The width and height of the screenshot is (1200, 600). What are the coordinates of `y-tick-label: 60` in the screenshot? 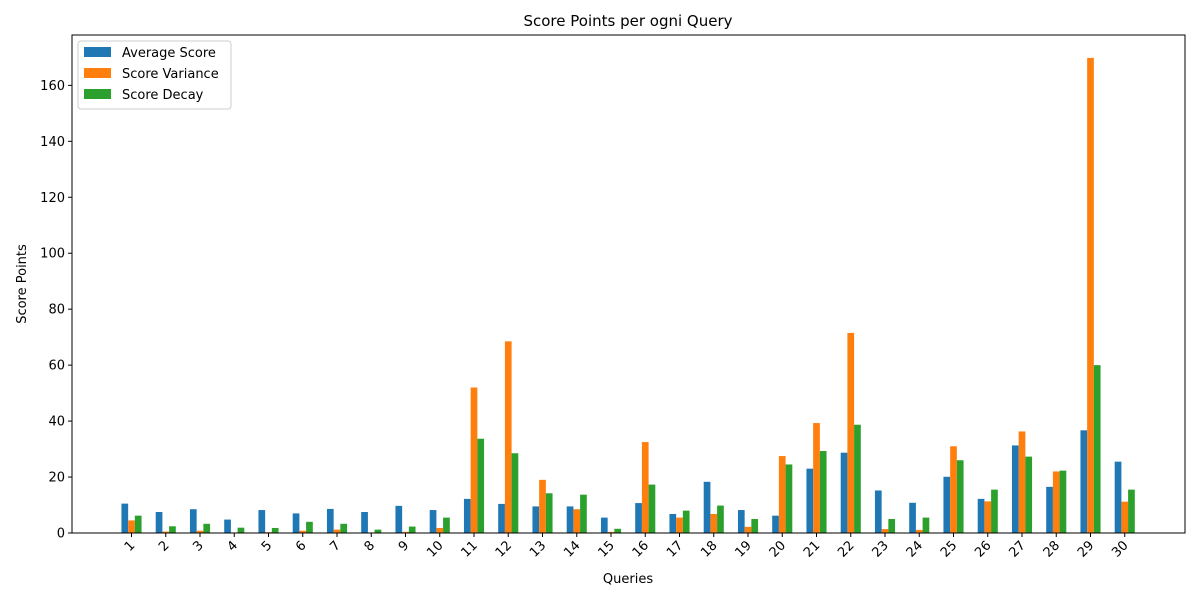 It's located at (56, 366).